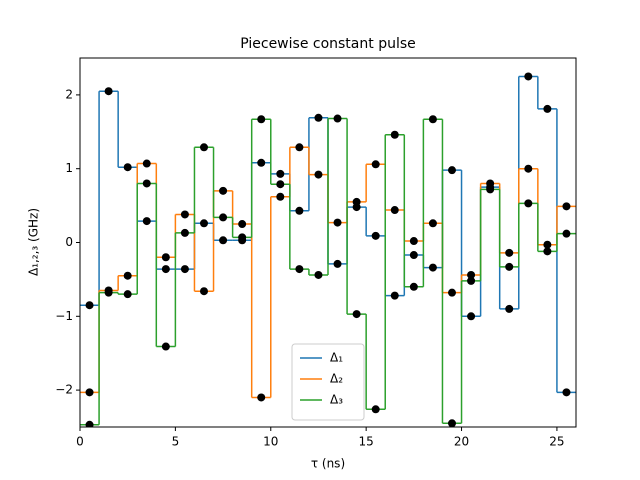 This screenshot has width=640, height=480. I want to click on y-tick-label: −2, so click(64, 390).